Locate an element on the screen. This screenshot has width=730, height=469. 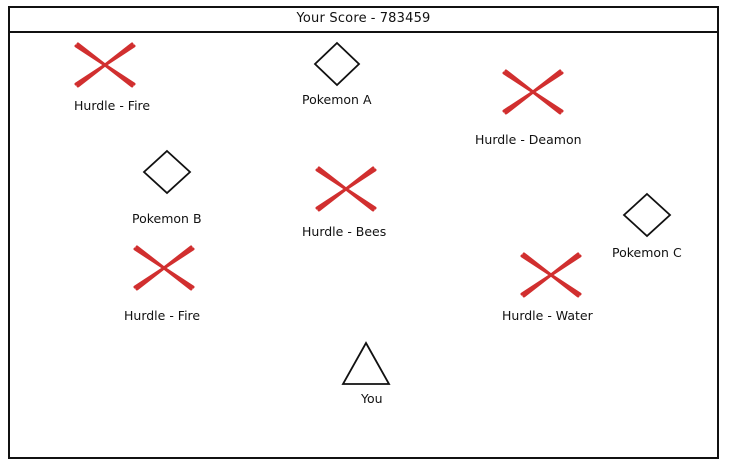
triangle-icon is located at coordinates (366, 363).